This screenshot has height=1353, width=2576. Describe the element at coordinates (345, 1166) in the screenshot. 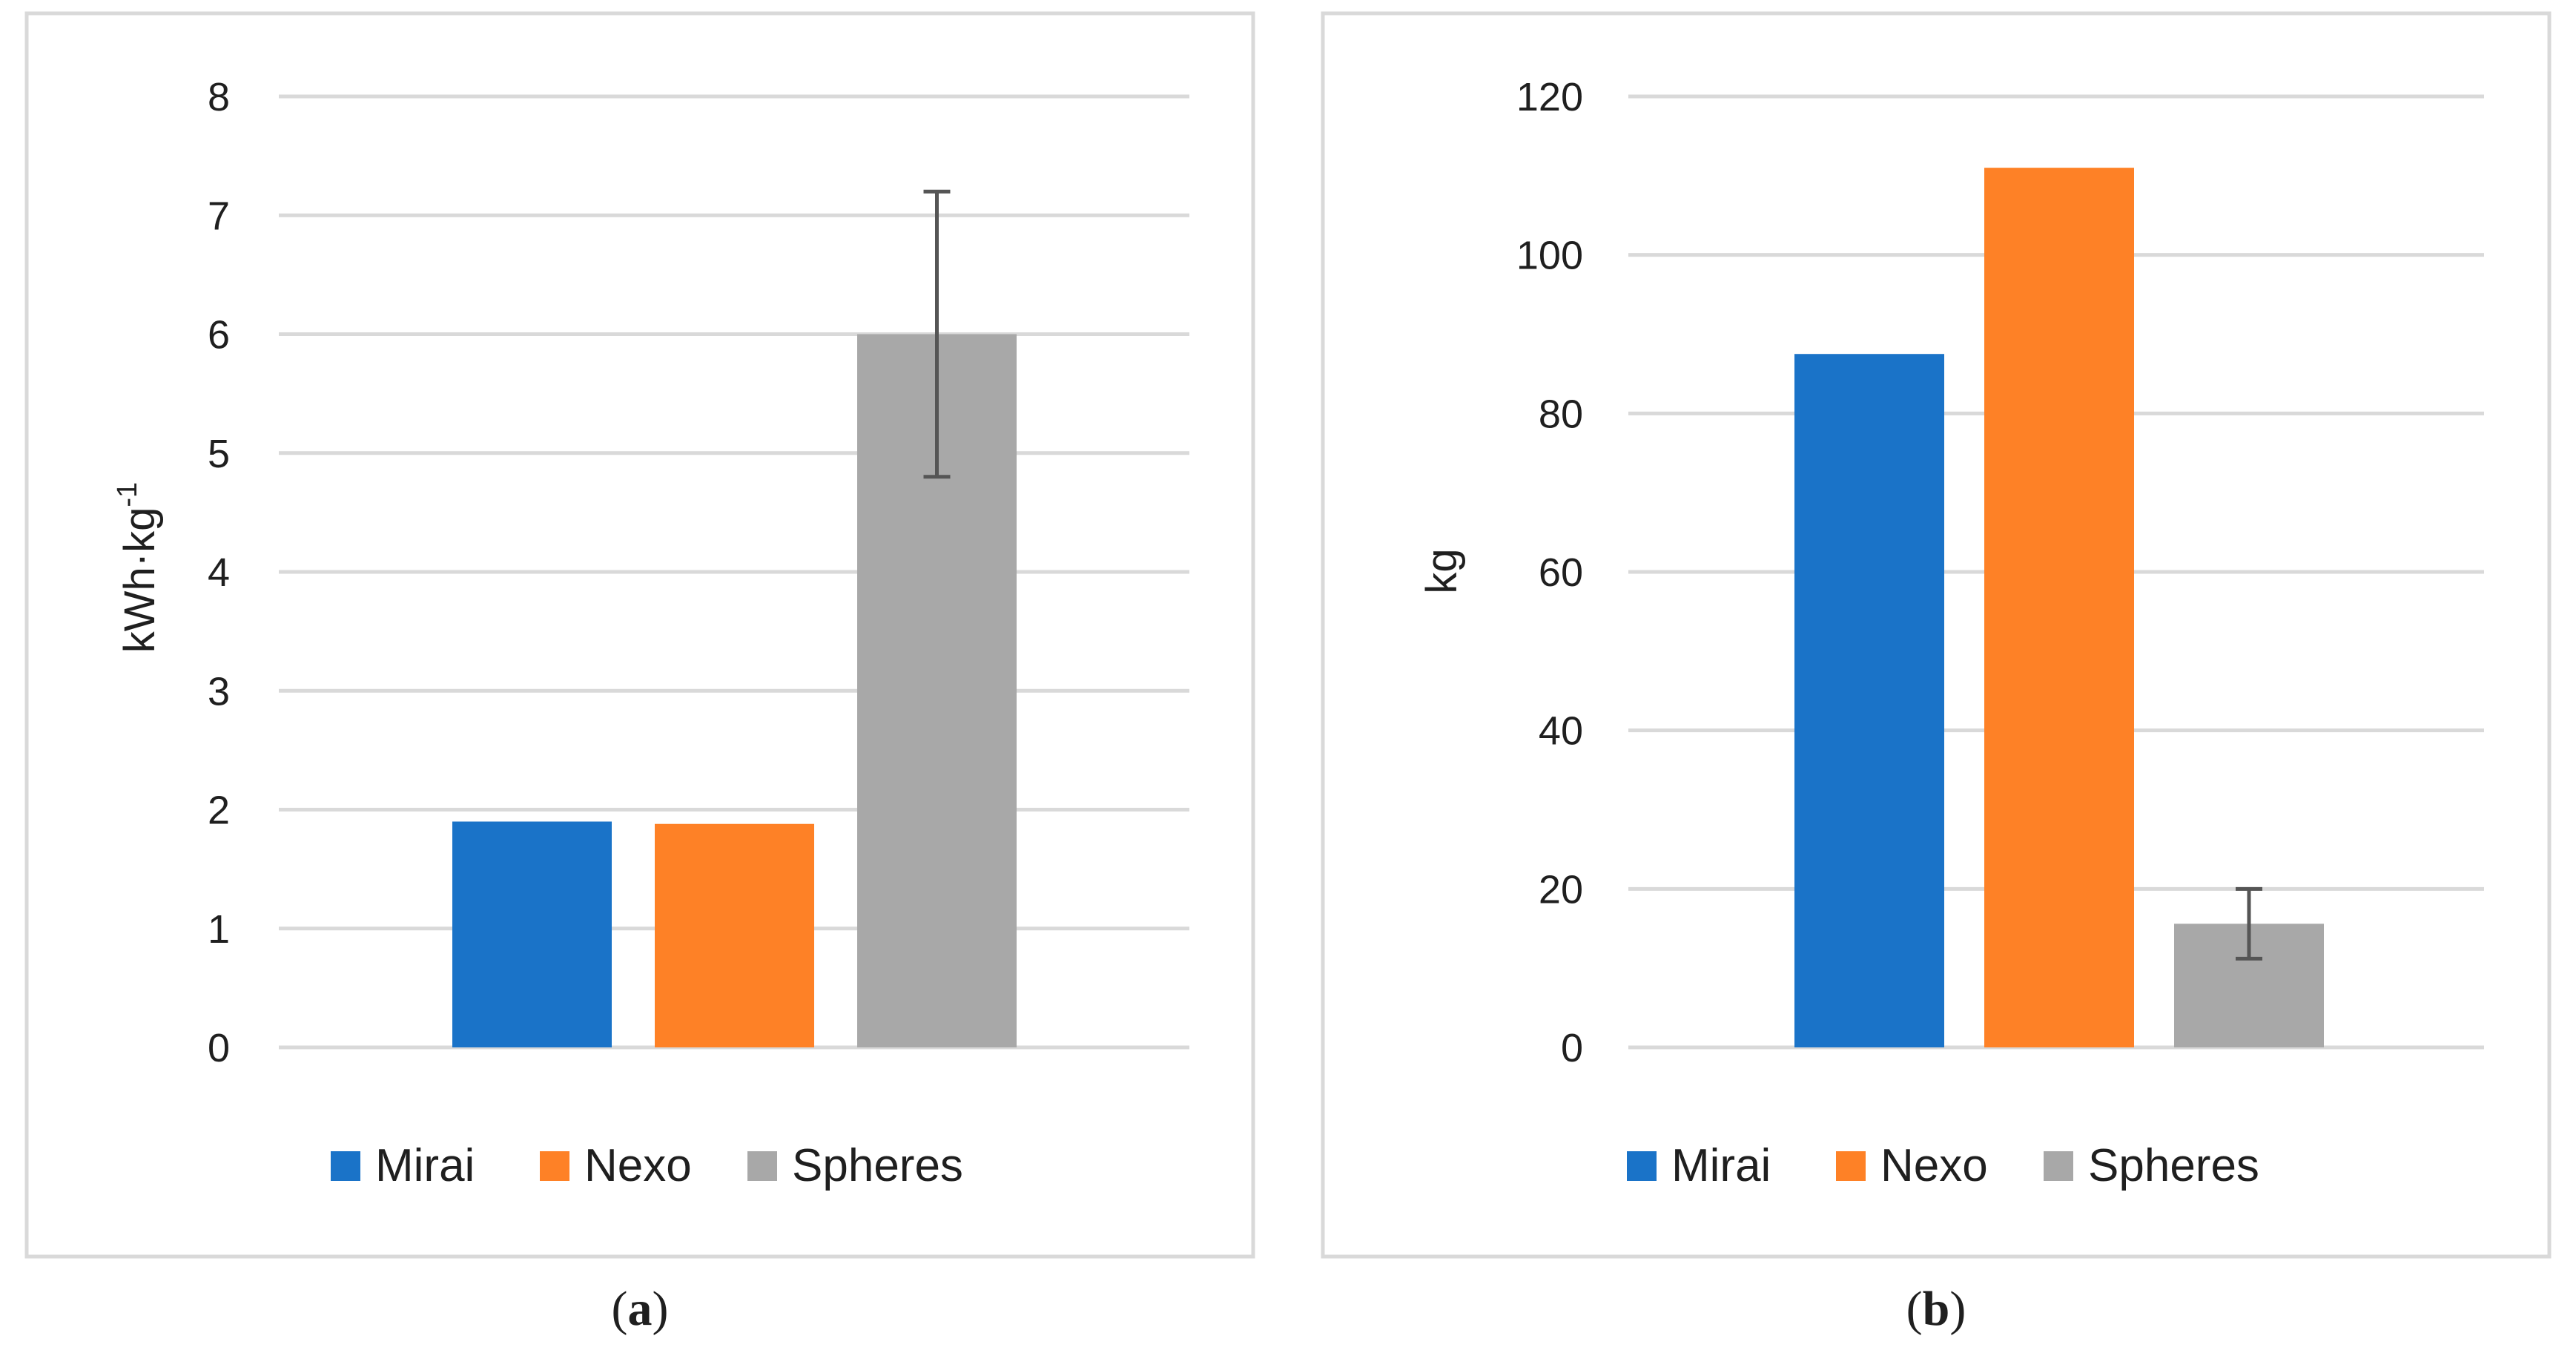

I see `panel-a-legend-swatch-mirai` at that location.